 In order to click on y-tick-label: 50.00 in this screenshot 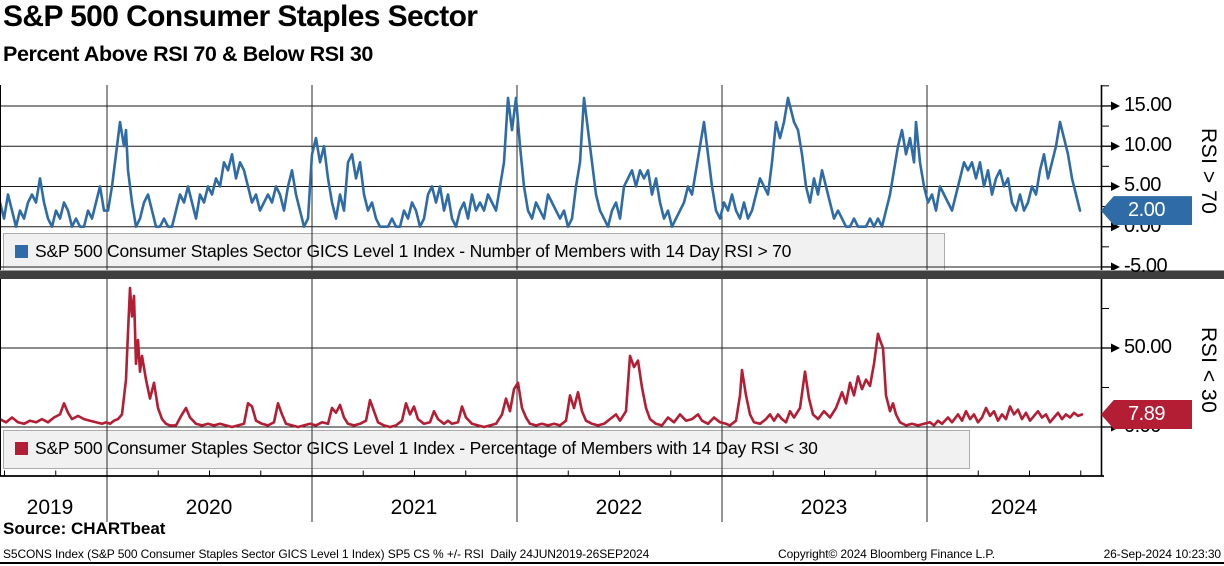, I will do `click(1148, 347)`.